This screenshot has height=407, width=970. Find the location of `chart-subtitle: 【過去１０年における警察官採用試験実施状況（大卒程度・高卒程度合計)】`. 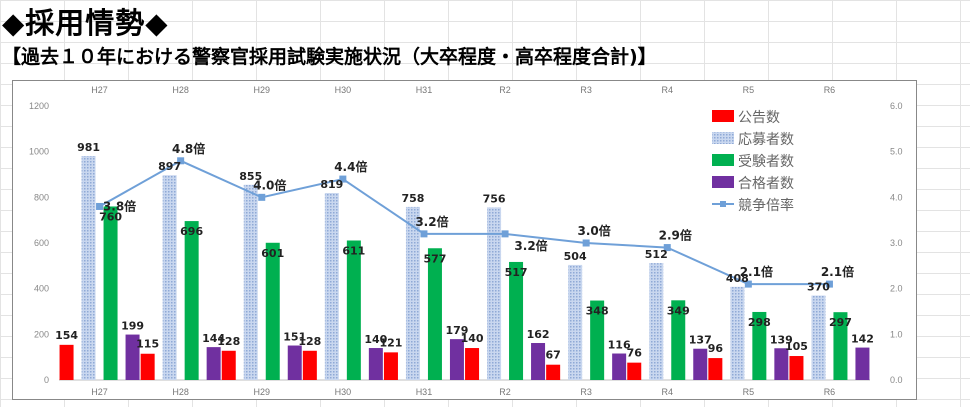

chart-subtitle: 【過去１０年における警察官採用試験実施状況（大卒程度・高卒程度合計)】 is located at coordinates (329, 57).